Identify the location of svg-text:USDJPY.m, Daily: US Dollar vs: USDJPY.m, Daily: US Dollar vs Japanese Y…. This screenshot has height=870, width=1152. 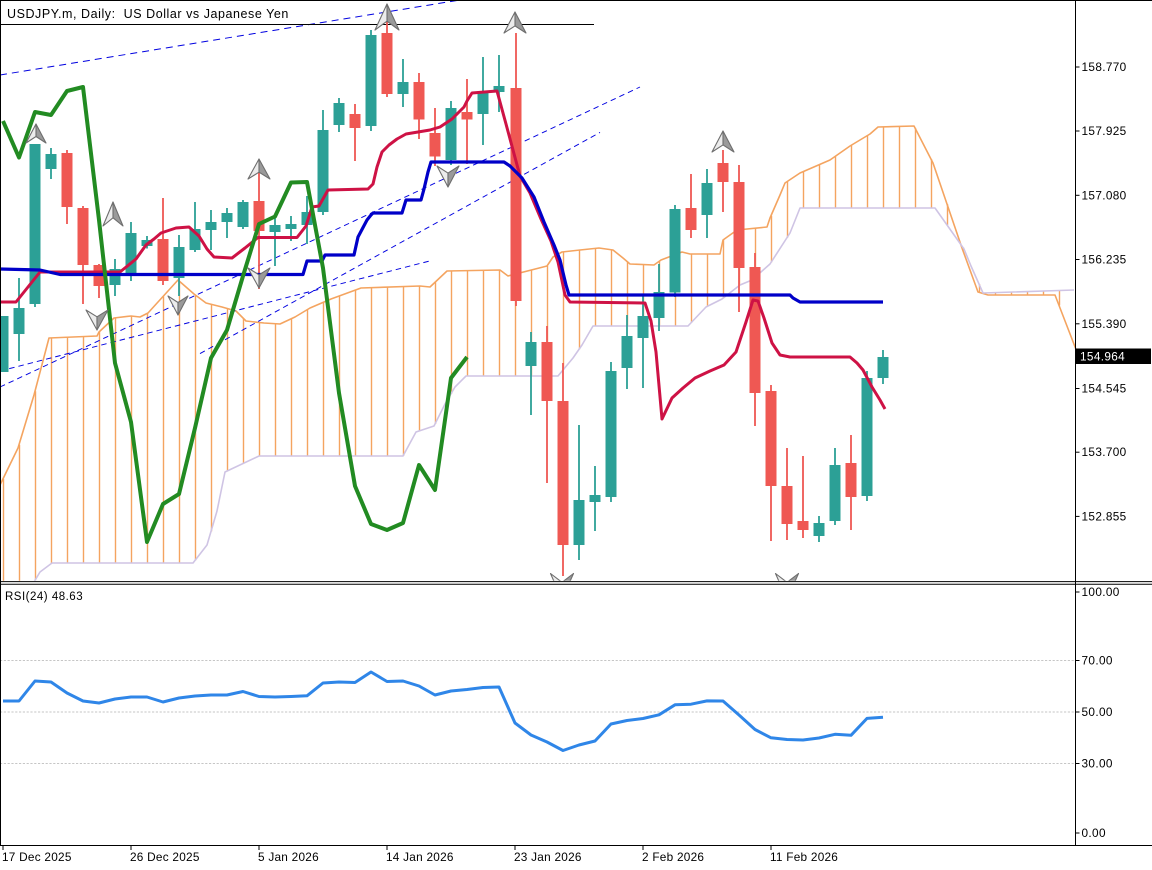
(148, 14).